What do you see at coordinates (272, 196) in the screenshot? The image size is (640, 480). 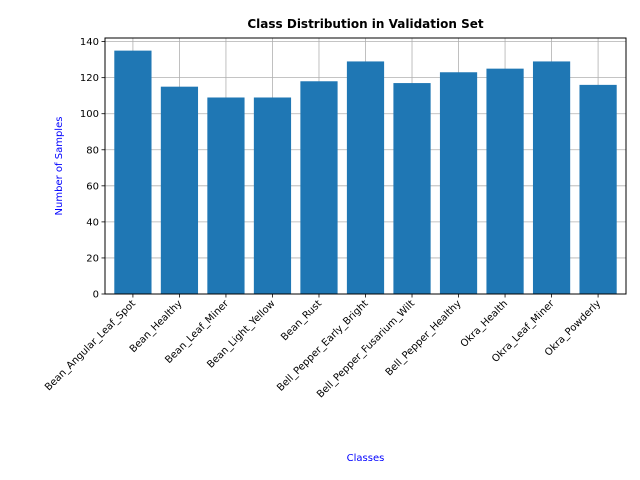 I see `bar-bean-light-yellow` at bounding box center [272, 196].